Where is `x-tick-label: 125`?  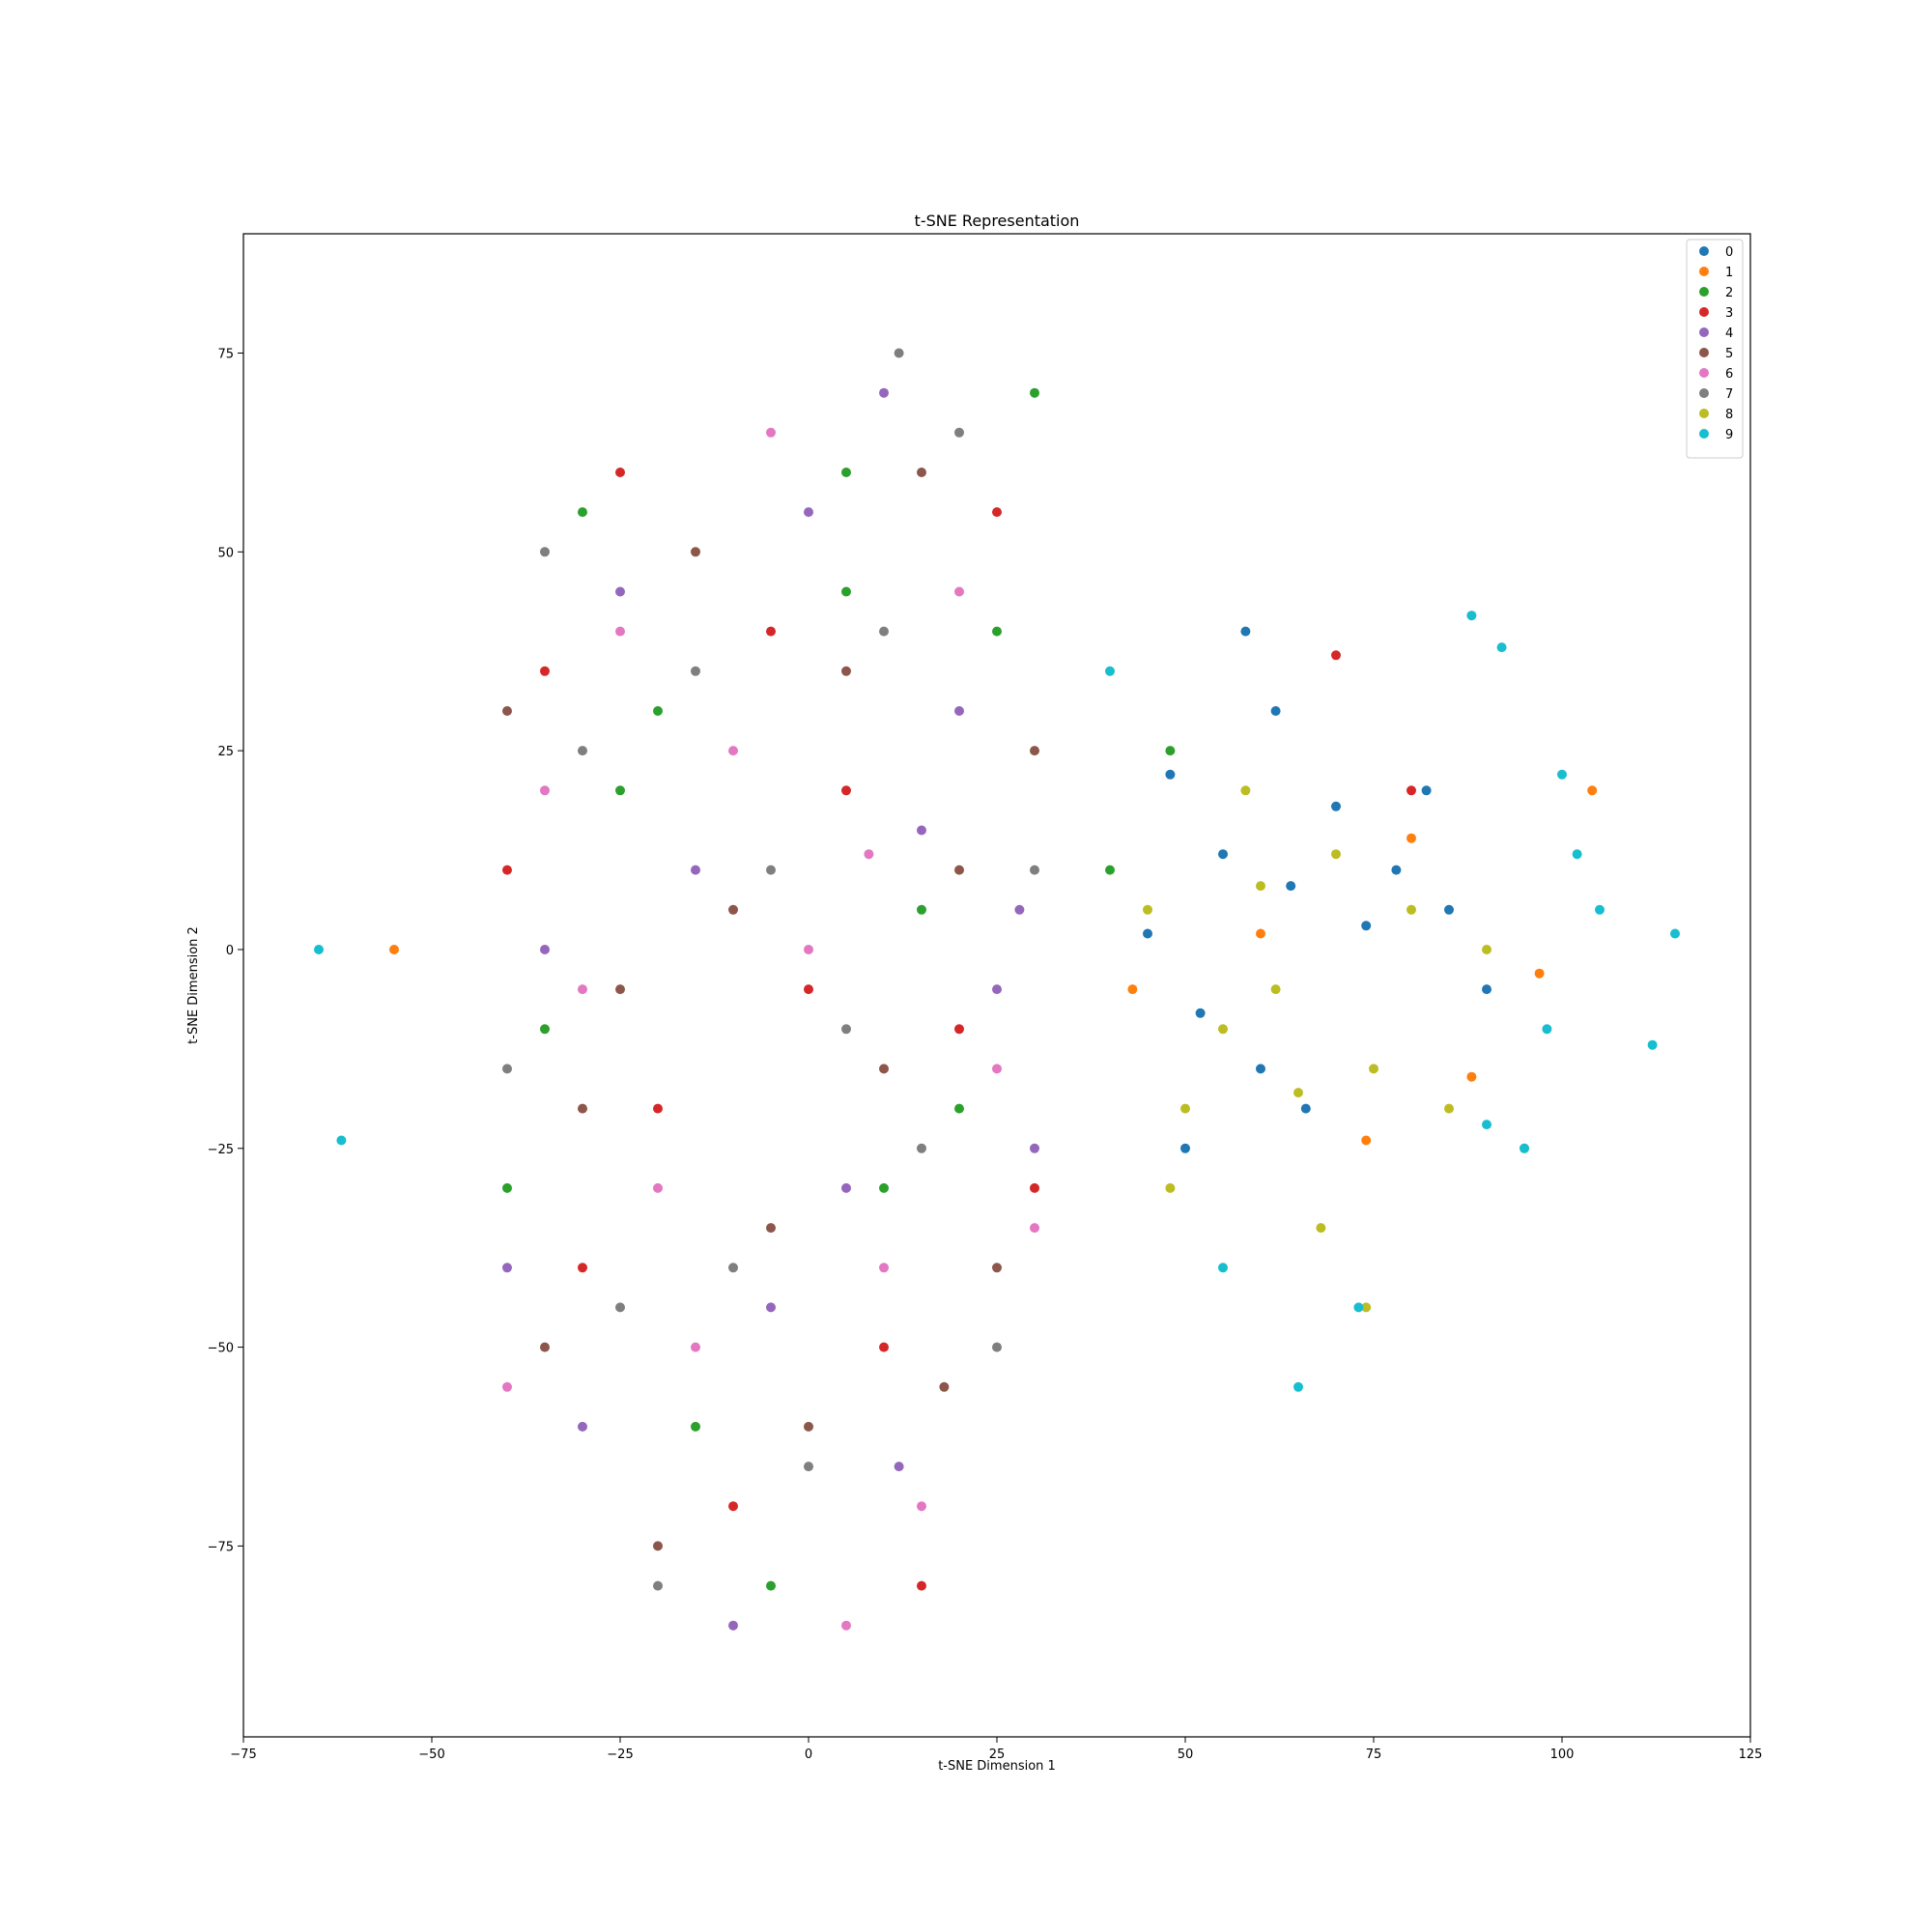 x-tick-label: 125 is located at coordinates (1751, 1754).